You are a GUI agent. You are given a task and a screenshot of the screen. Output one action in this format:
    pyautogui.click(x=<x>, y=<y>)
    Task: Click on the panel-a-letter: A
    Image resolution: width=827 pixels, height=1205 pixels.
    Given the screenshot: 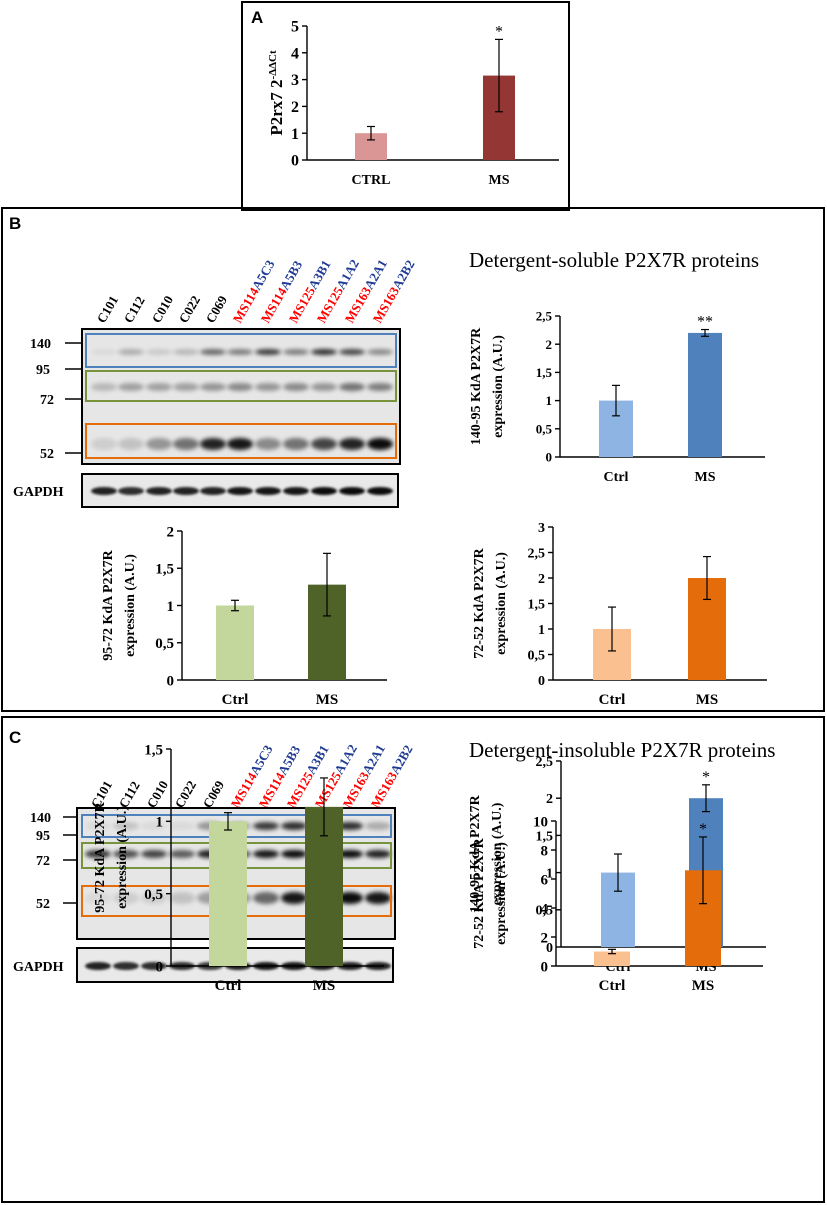 What is the action you would take?
    pyautogui.click(x=257, y=17)
    